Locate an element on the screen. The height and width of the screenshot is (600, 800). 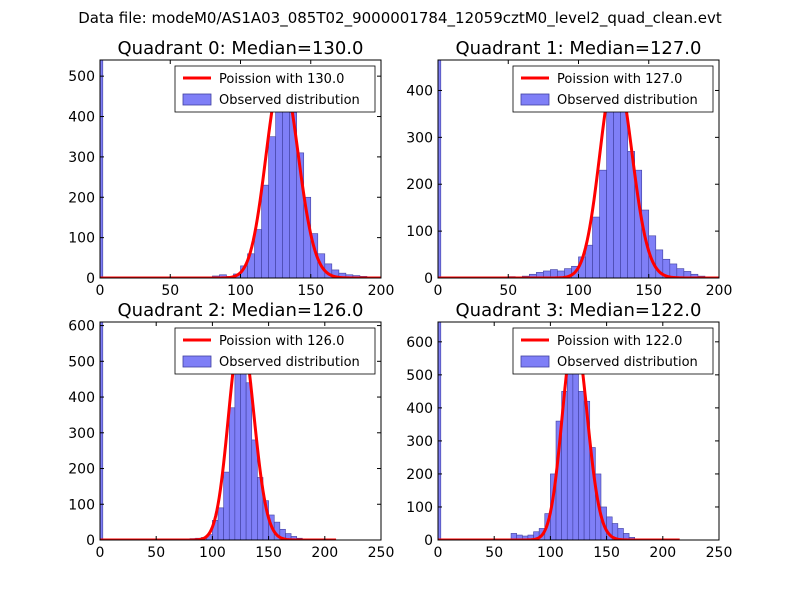
quadrant-2-ytick-label-200: 200 is located at coordinates (81, 470).